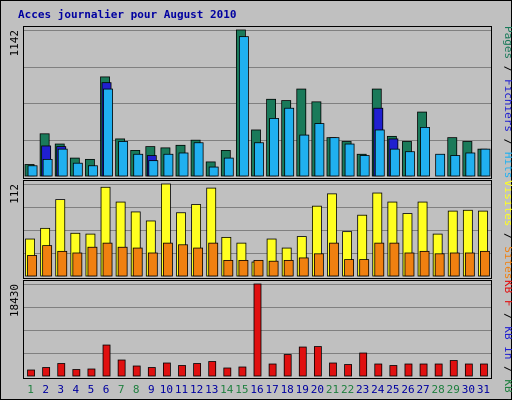 The height and width of the screenshot is (400, 512). I want to click on day-label: 26, so click(407, 389).